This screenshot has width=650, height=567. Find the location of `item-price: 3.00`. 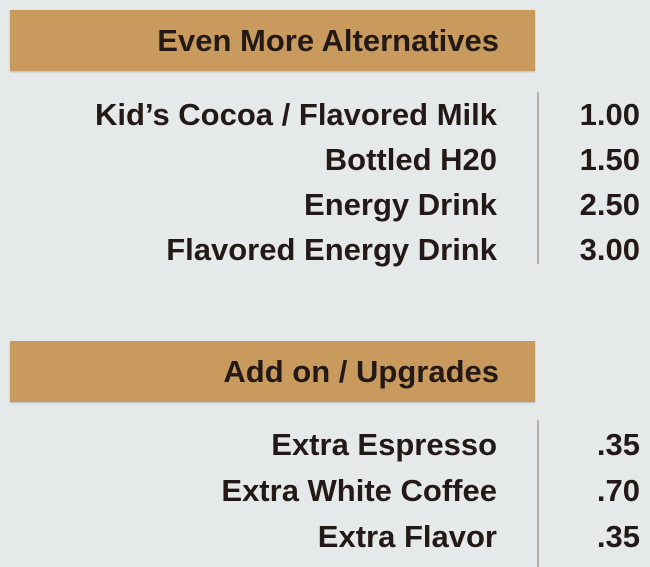

item-price: 3.00 is located at coordinates (609, 249).